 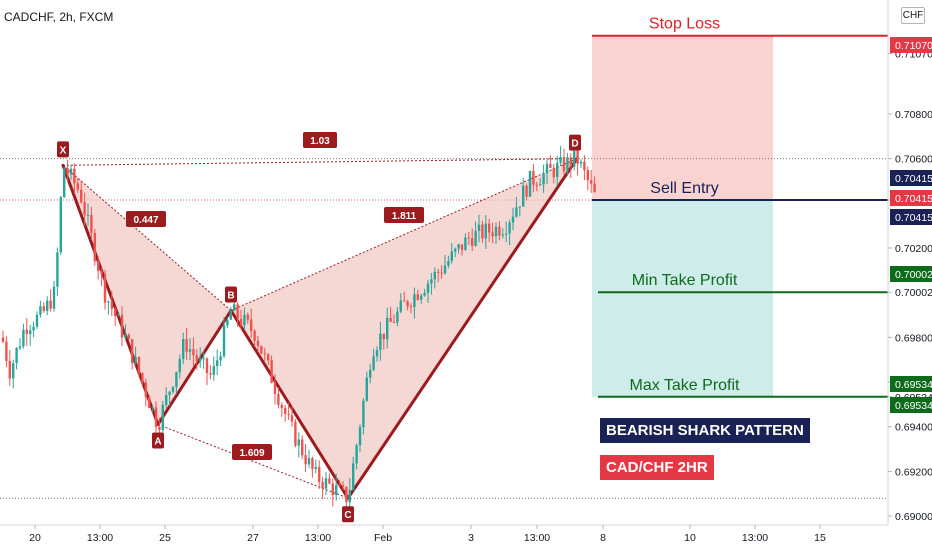 I want to click on y-tick-label: 0.70002, so click(x=913, y=293).